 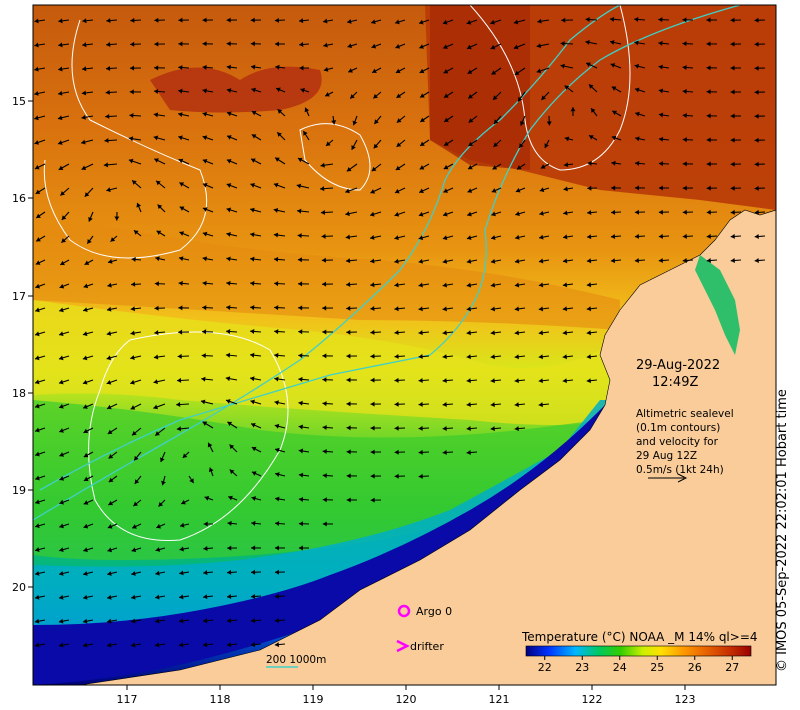 I want to click on altimetry-note-line: 0.5m/s (1kt 24h), so click(x=680, y=470).